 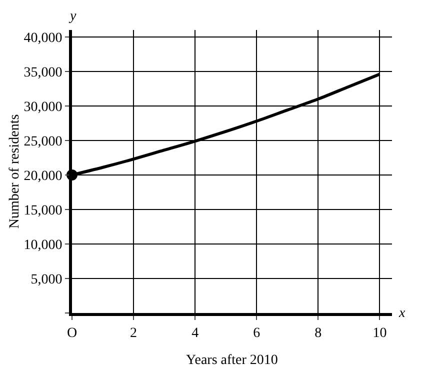 I want to click on y-tick-label: 30,000, so click(x=43, y=107).